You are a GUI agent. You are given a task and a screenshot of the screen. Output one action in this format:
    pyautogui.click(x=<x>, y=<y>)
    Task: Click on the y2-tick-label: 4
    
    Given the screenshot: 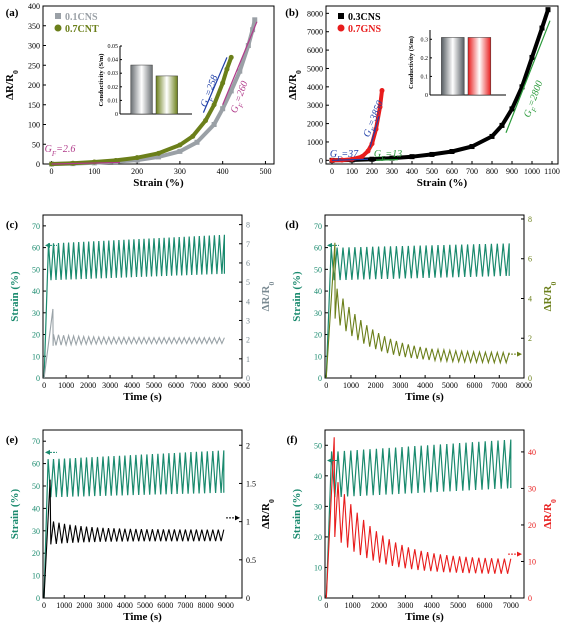 What is the action you would take?
    pyautogui.click(x=248, y=301)
    